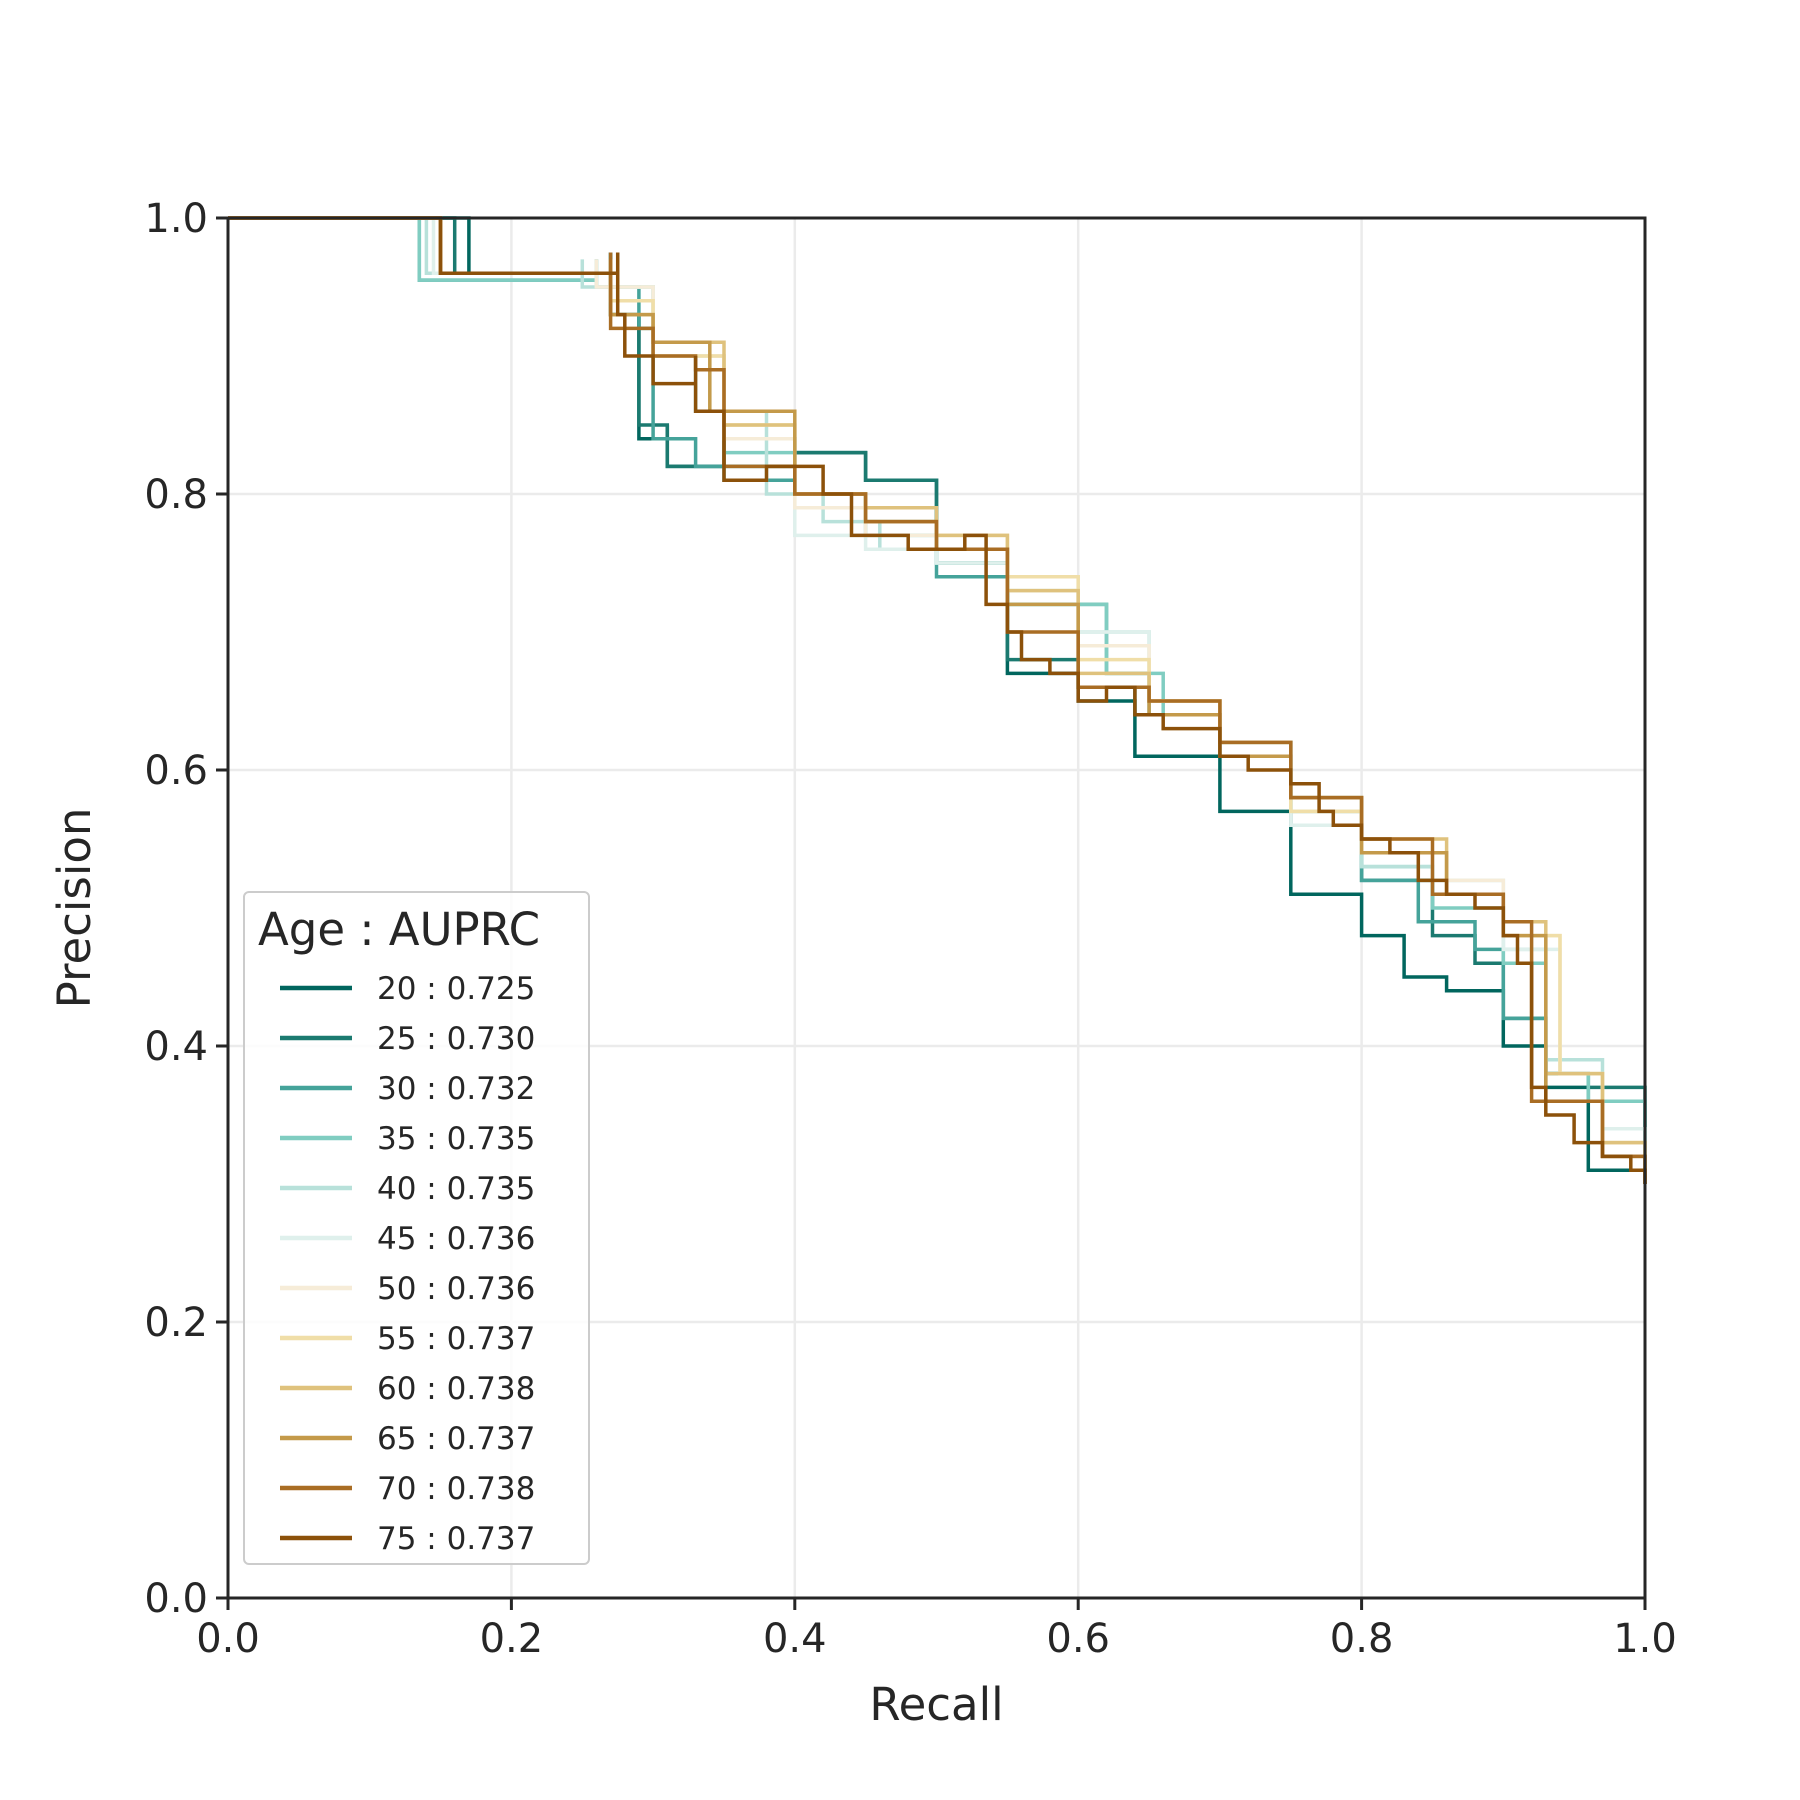 Image resolution: width=1800 pixels, height=1800 pixels. I want to click on y-tick-label: 1.0, so click(176, 219).